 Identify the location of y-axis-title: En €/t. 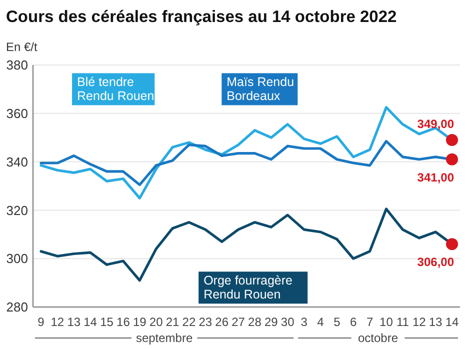
(22, 47).